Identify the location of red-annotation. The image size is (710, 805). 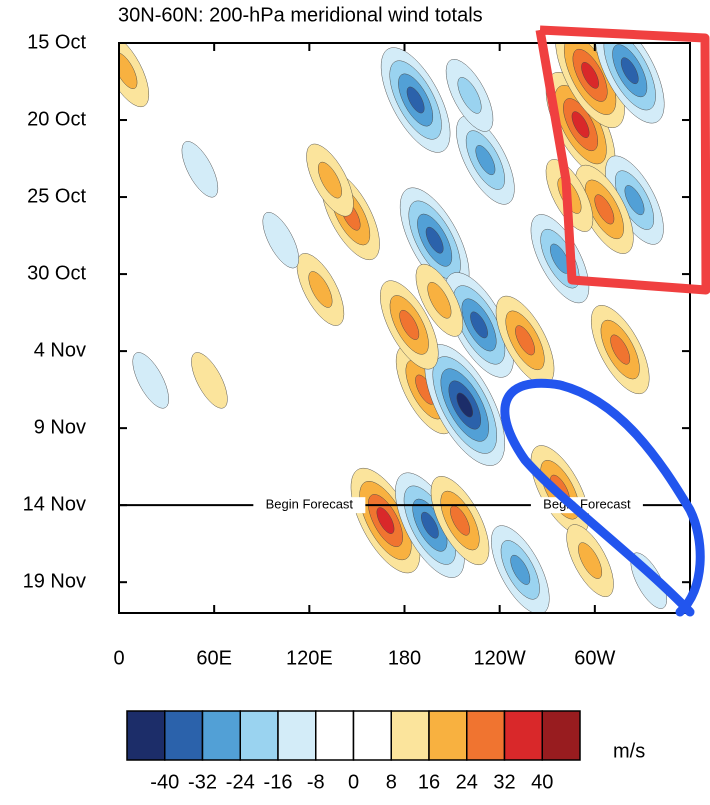
(622, 160).